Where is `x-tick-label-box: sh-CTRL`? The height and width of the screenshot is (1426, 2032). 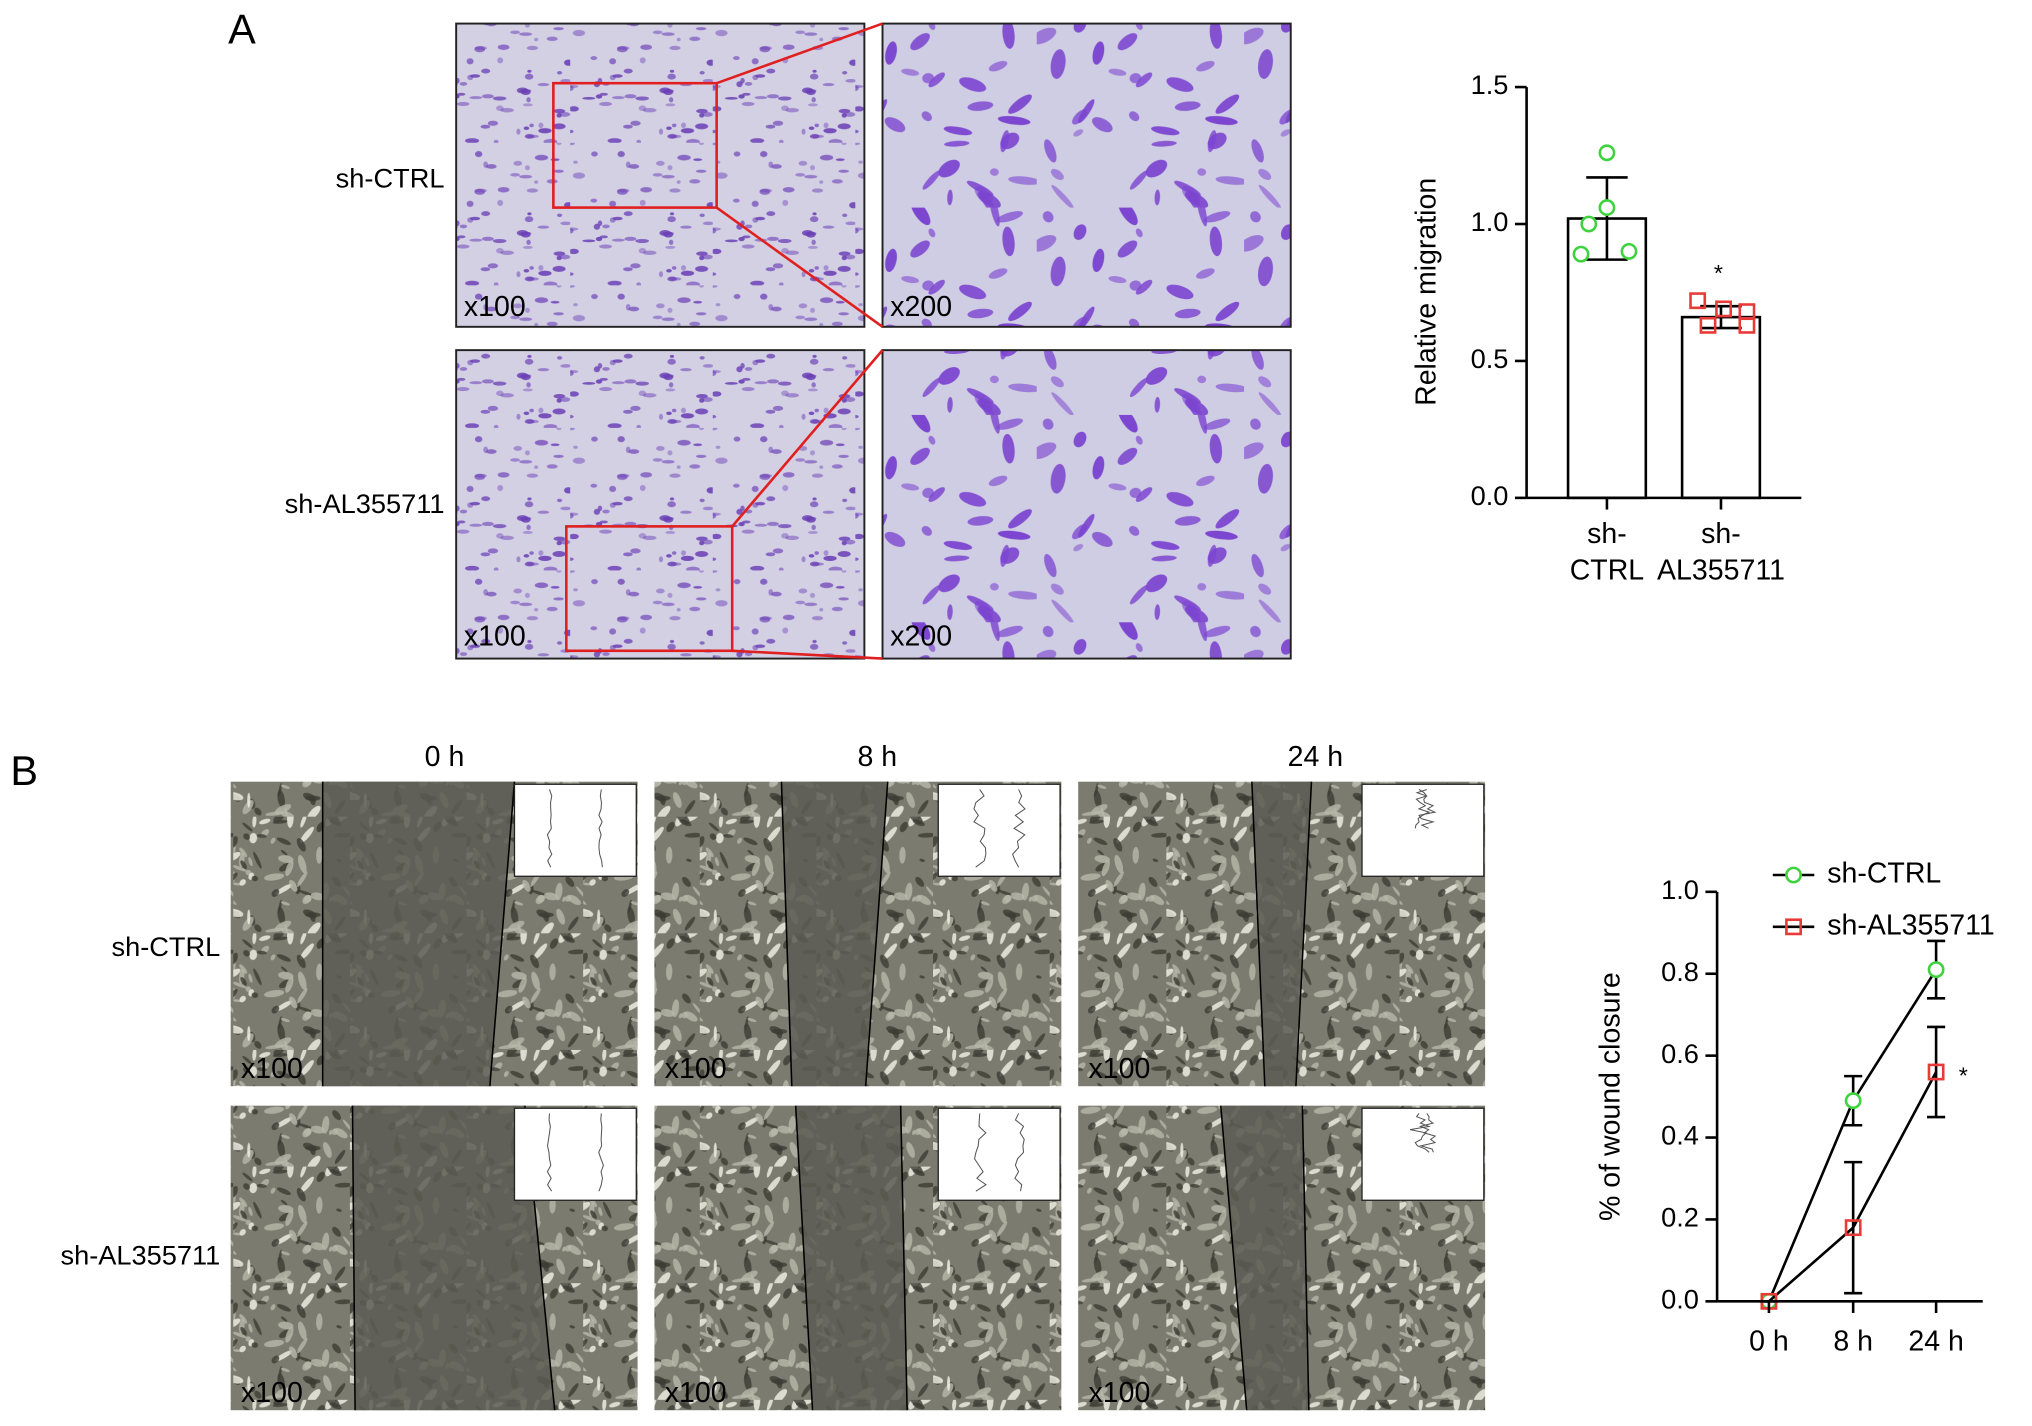 x-tick-label-box: sh-CTRL is located at coordinates (1607, 551).